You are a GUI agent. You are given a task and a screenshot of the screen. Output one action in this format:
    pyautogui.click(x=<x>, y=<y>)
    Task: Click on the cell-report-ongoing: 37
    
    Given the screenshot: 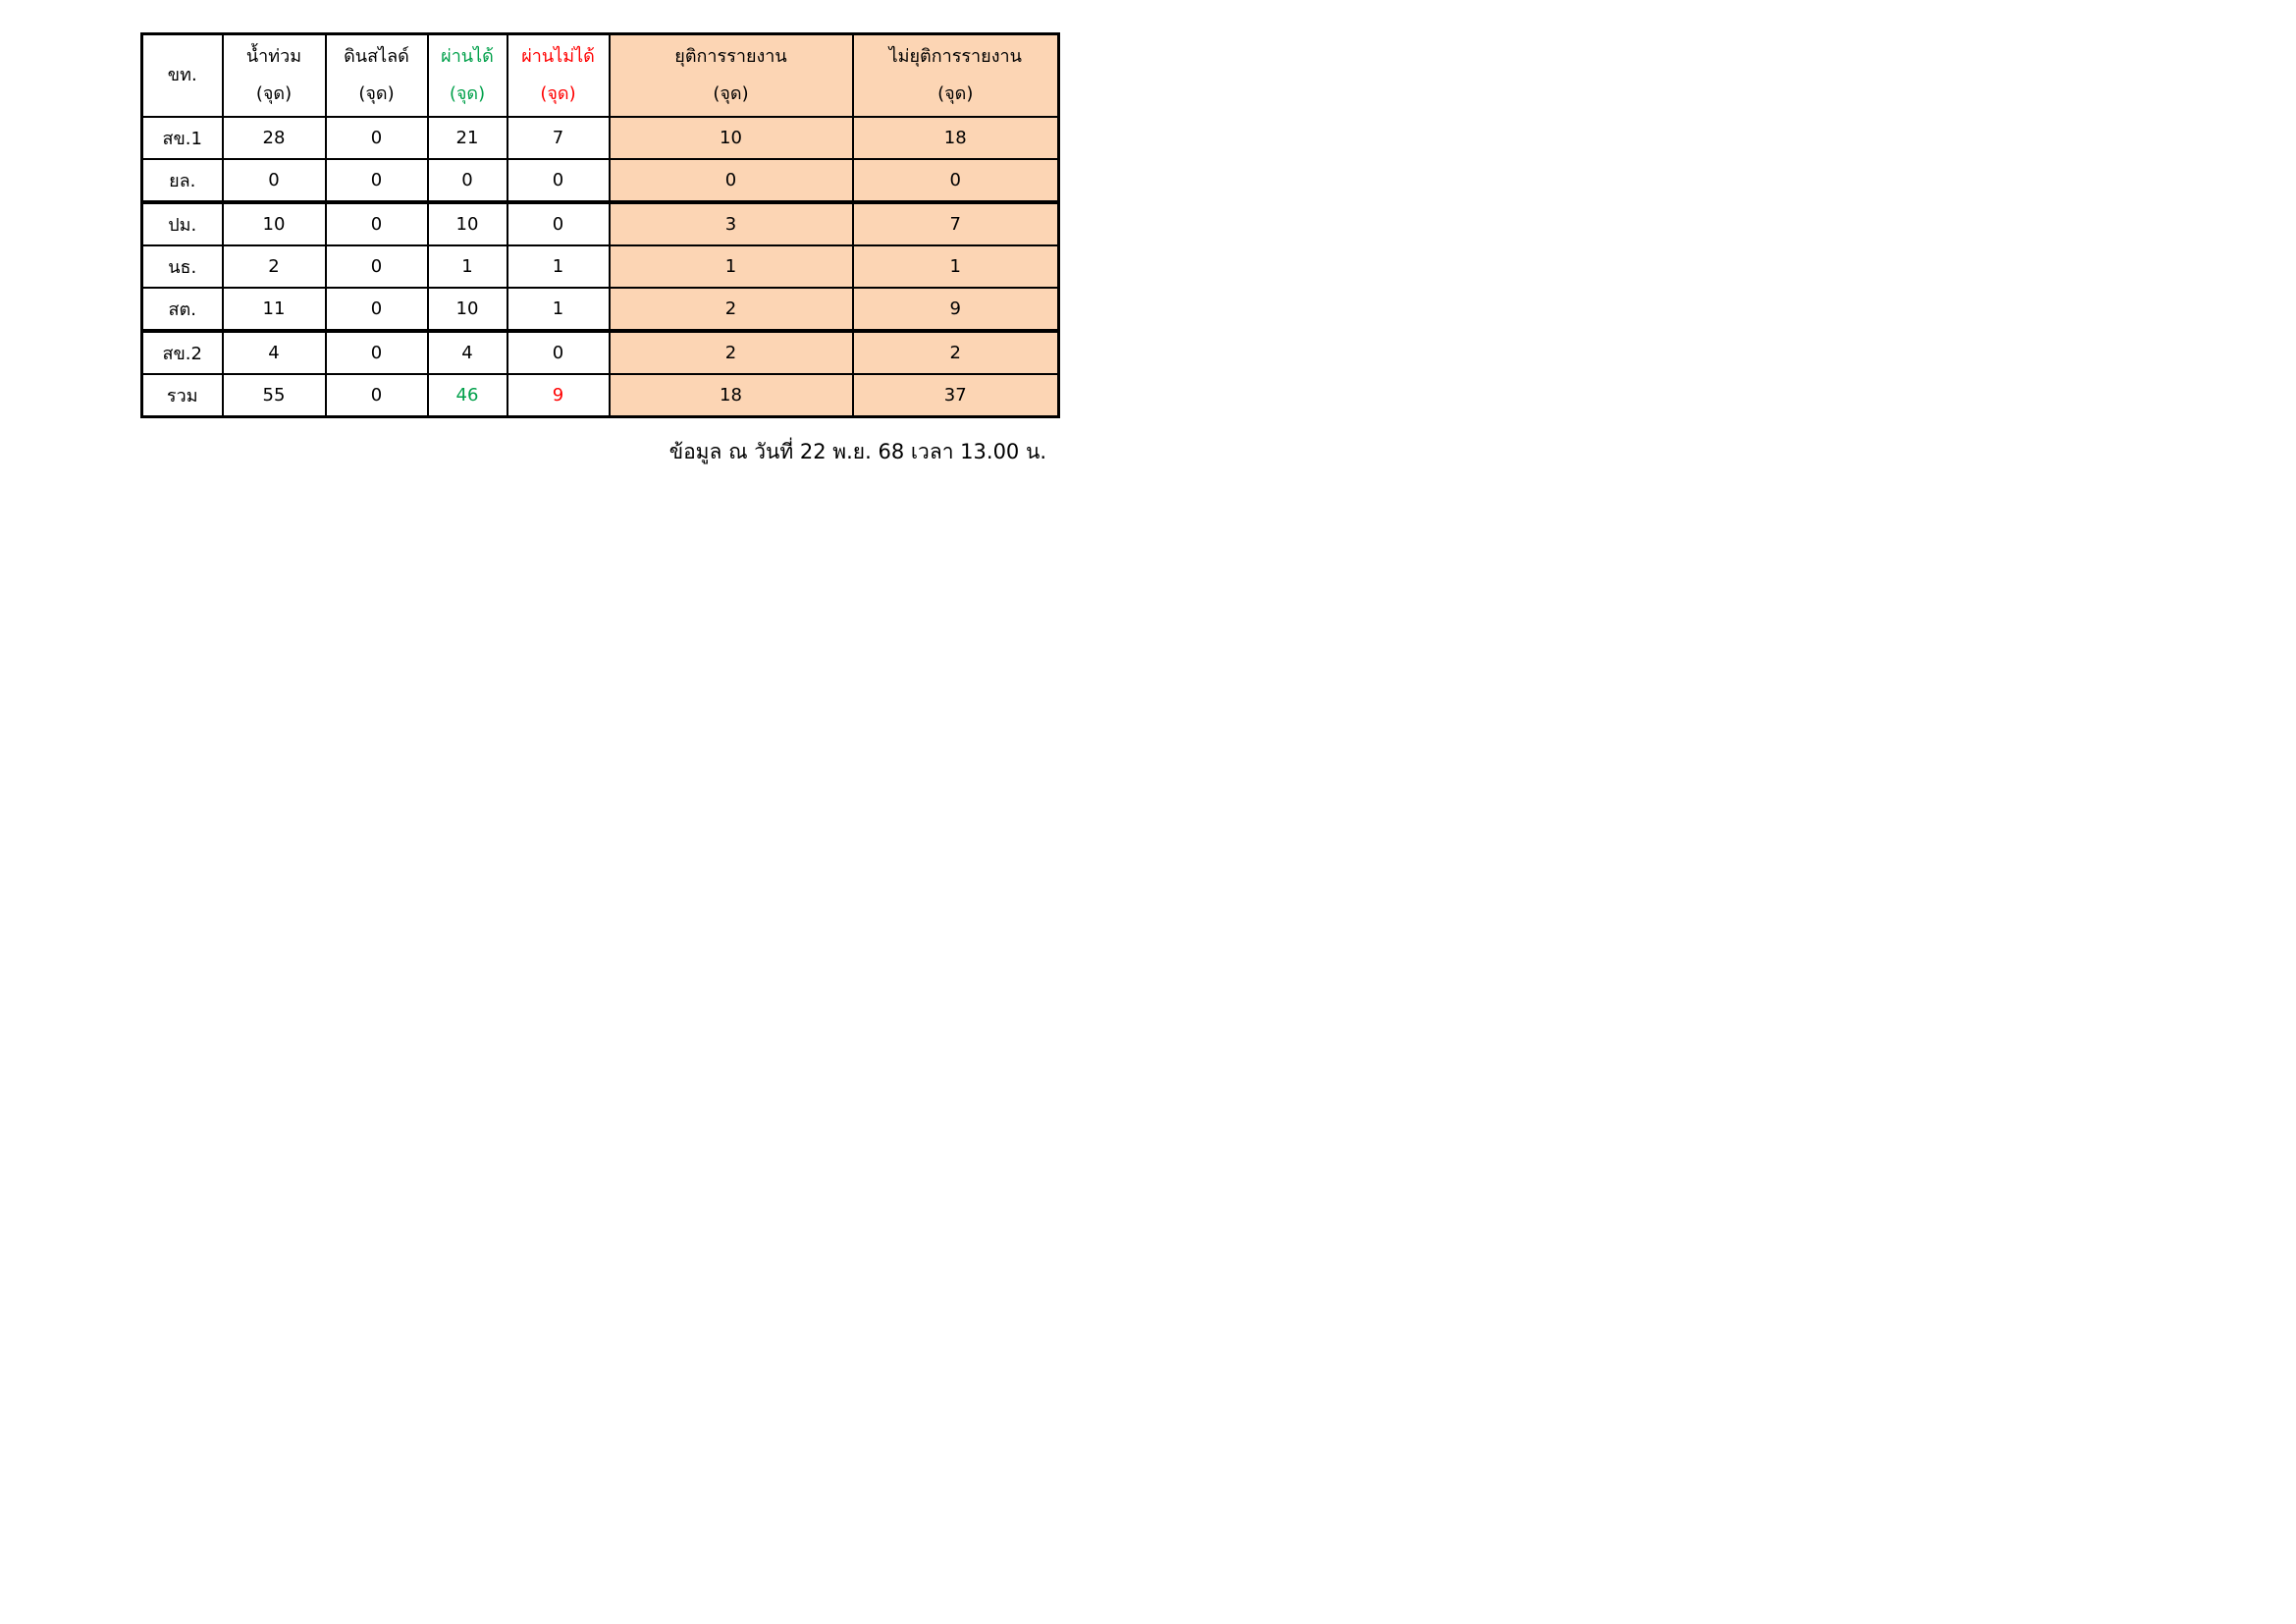 What is the action you would take?
    pyautogui.click(x=955, y=395)
    